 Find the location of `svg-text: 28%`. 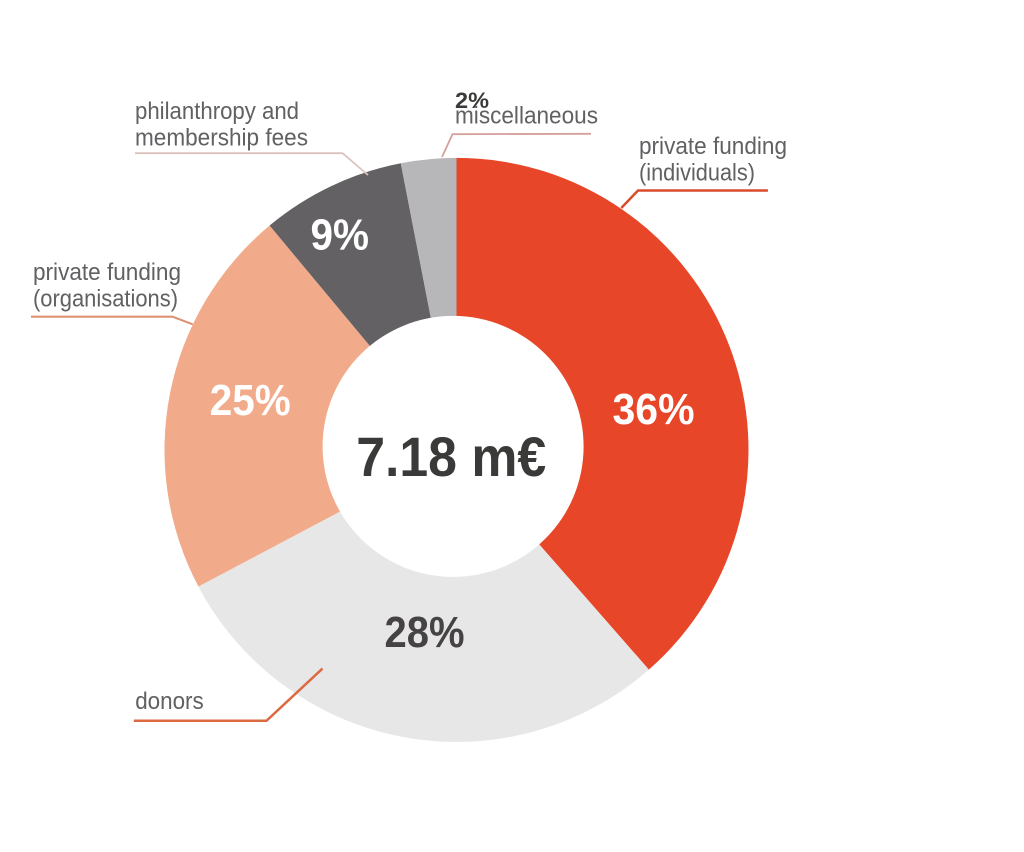

svg-text: 28% is located at coordinates (425, 633).